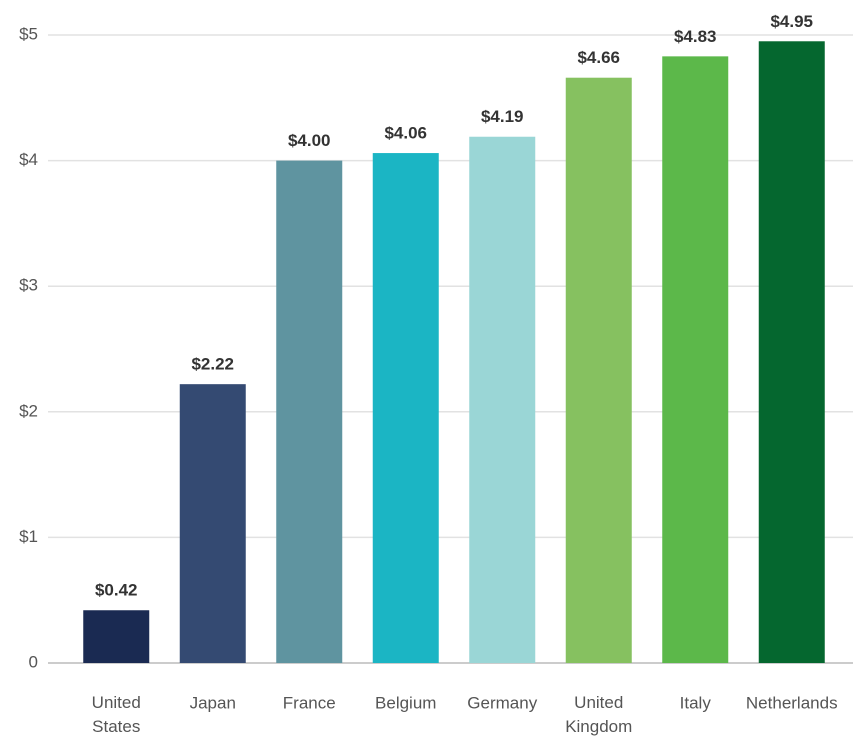  Describe the element at coordinates (695, 36) in the screenshot. I see `value-label: $4.83` at that location.